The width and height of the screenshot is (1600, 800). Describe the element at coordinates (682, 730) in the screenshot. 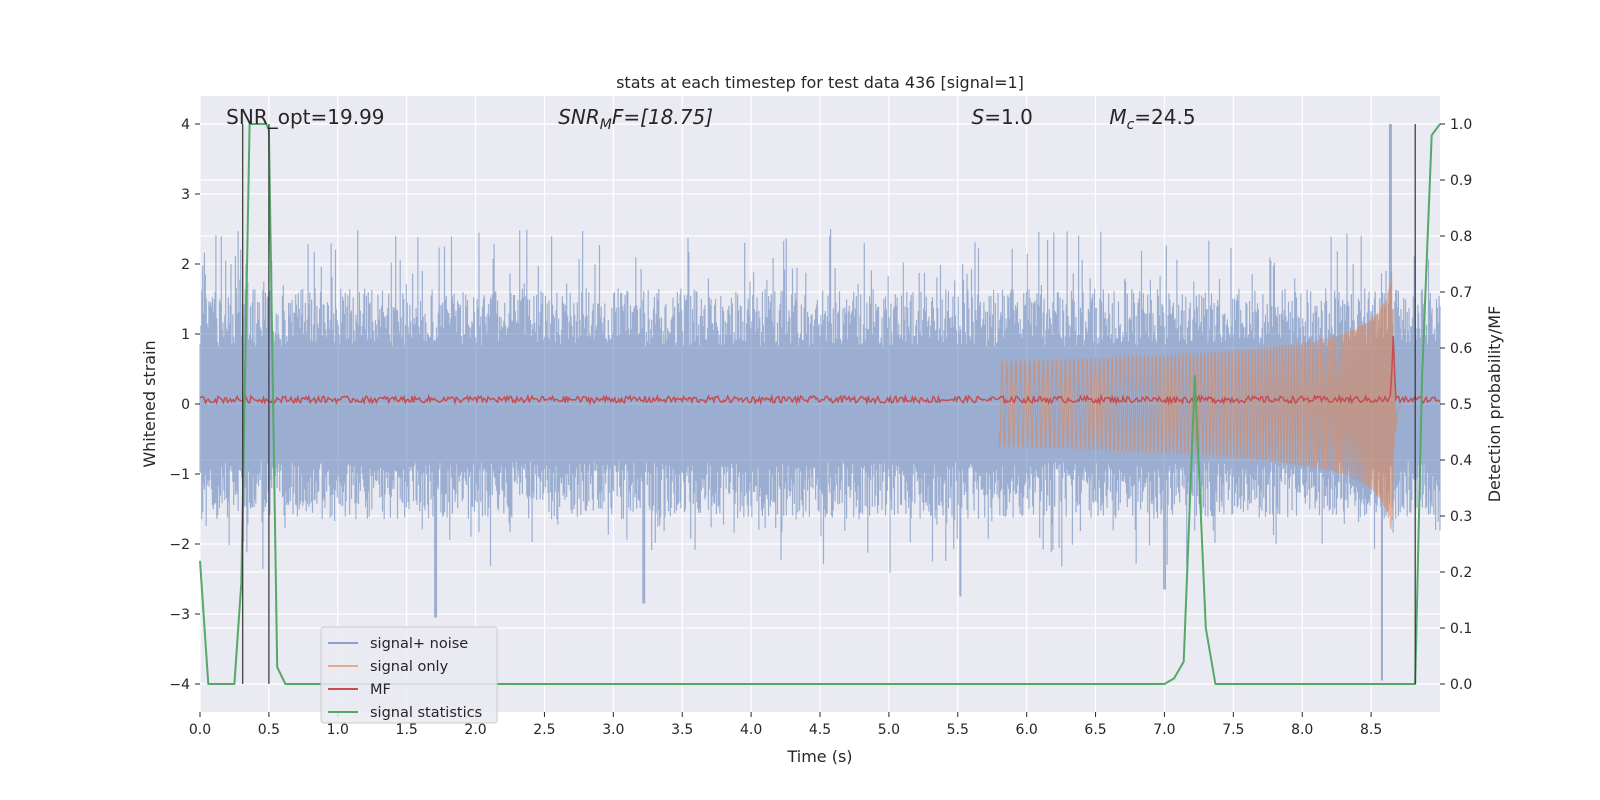

I see `x-tick-label: 3.5` at that location.